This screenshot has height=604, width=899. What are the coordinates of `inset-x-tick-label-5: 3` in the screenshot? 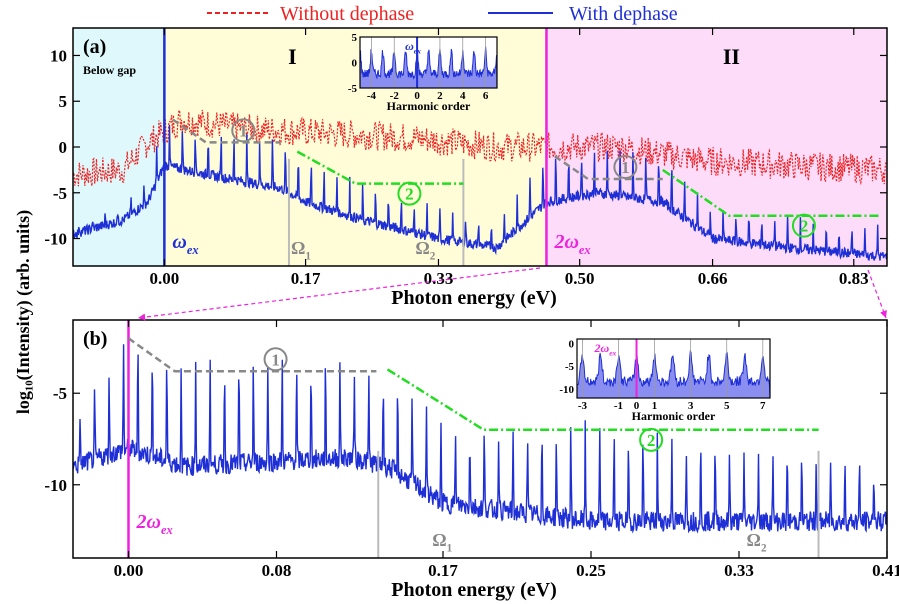 It's located at (691, 406).